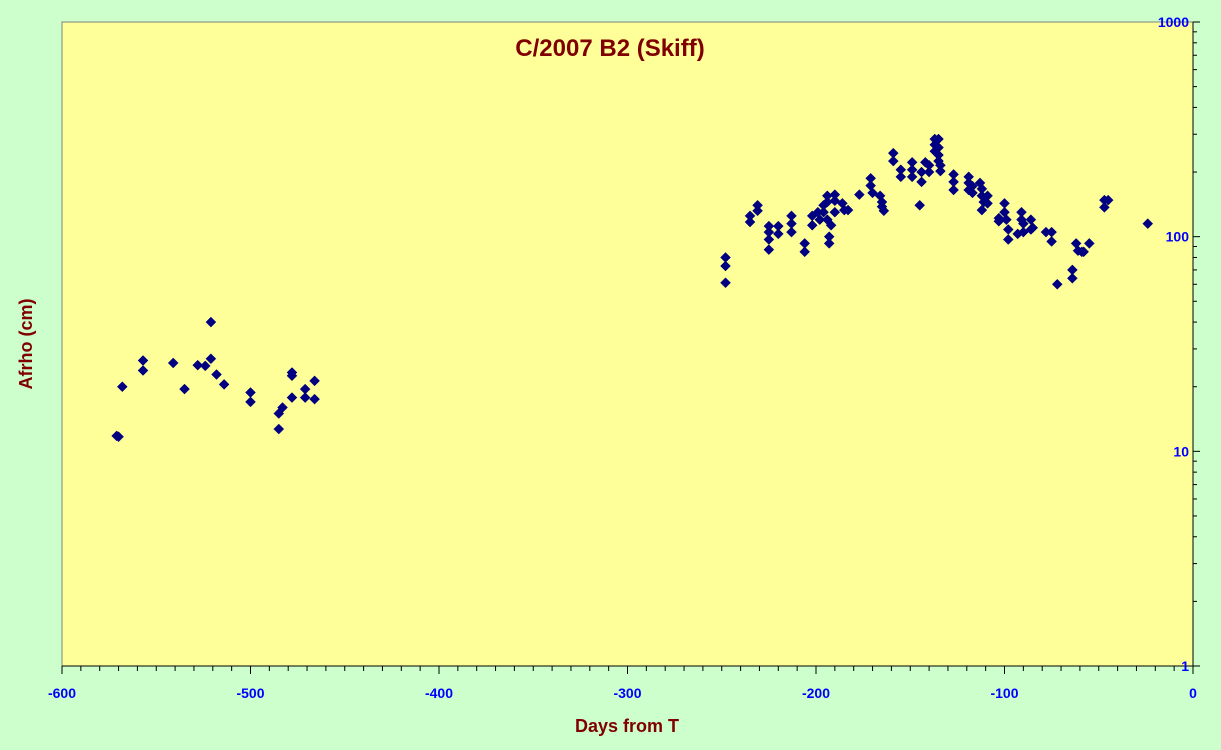 Image resolution: width=1221 pixels, height=750 pixels. What do you see at coordinates (1181, 451) in the screenshot?
I see `y-tick-label: 10` at bounding box center [1181, 451].